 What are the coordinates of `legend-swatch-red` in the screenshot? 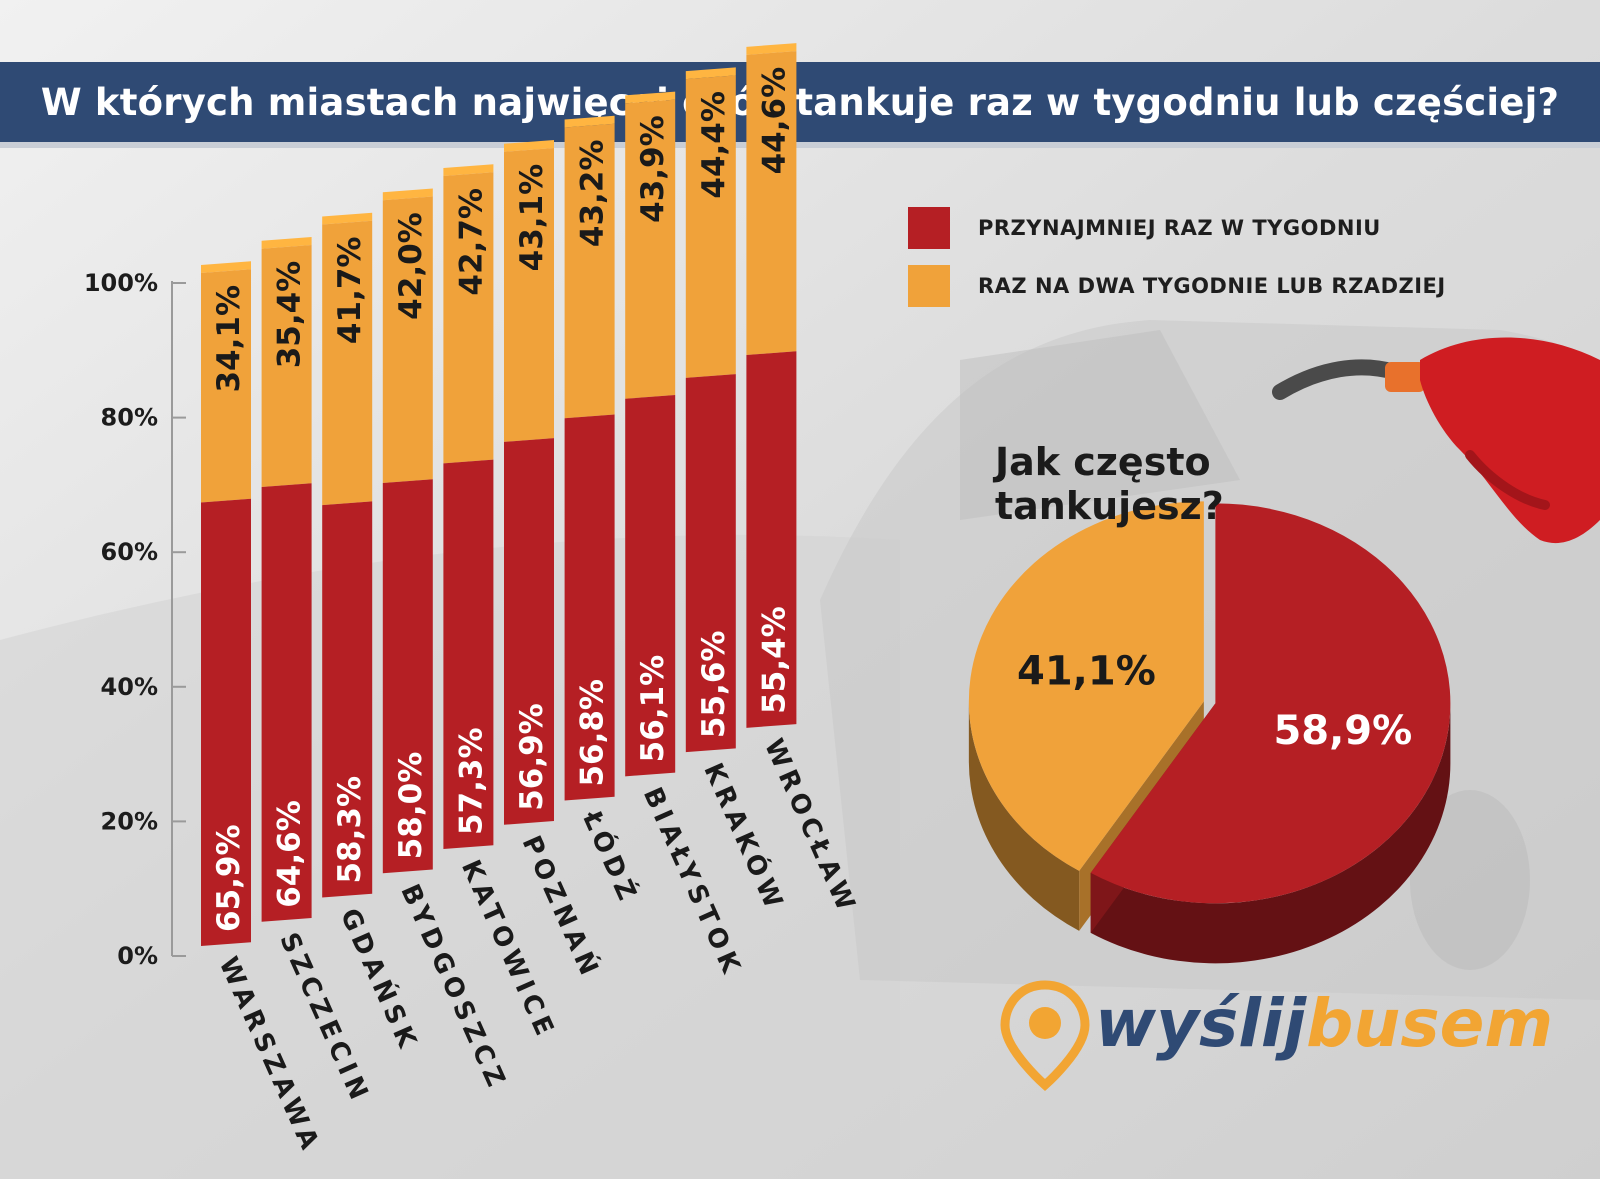 It's located at (929, 228).